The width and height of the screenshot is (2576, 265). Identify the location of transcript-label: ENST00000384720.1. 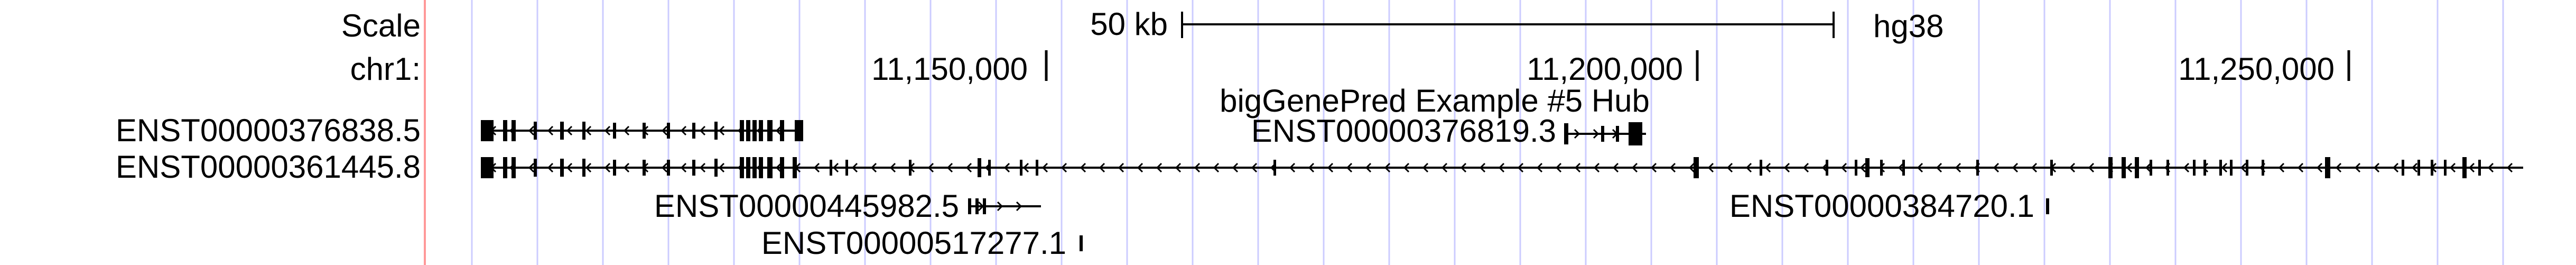
(1881, 206).